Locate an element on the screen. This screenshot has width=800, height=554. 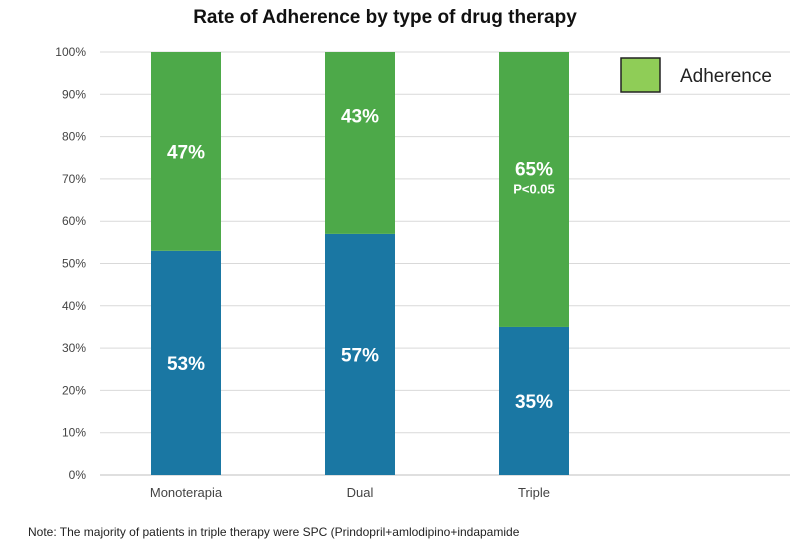
data-label: 47% is located at coordinates (186, 152).